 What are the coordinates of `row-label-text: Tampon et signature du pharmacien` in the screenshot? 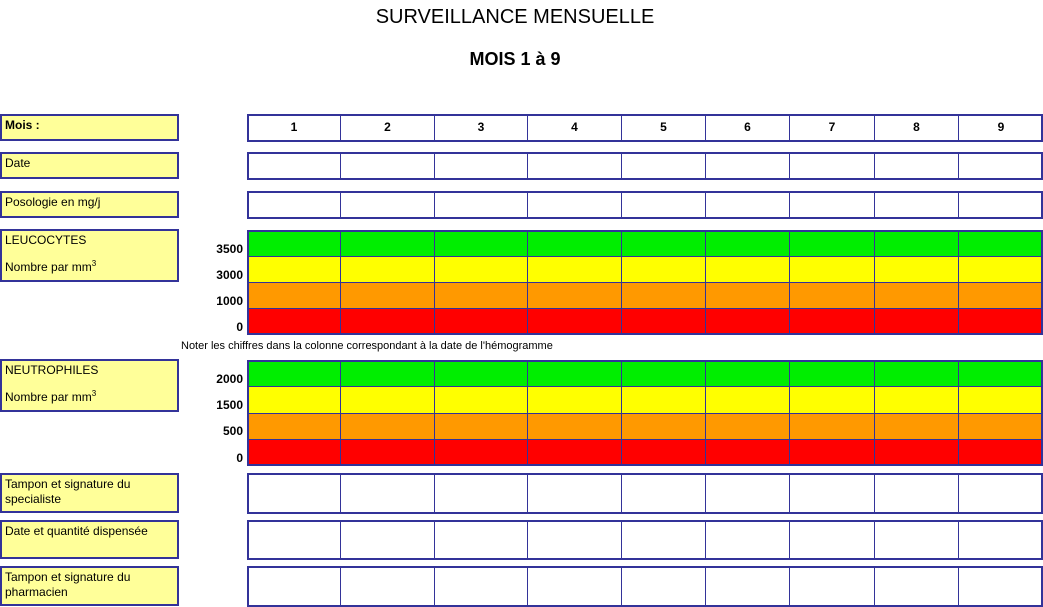 It's located at (68, 584).